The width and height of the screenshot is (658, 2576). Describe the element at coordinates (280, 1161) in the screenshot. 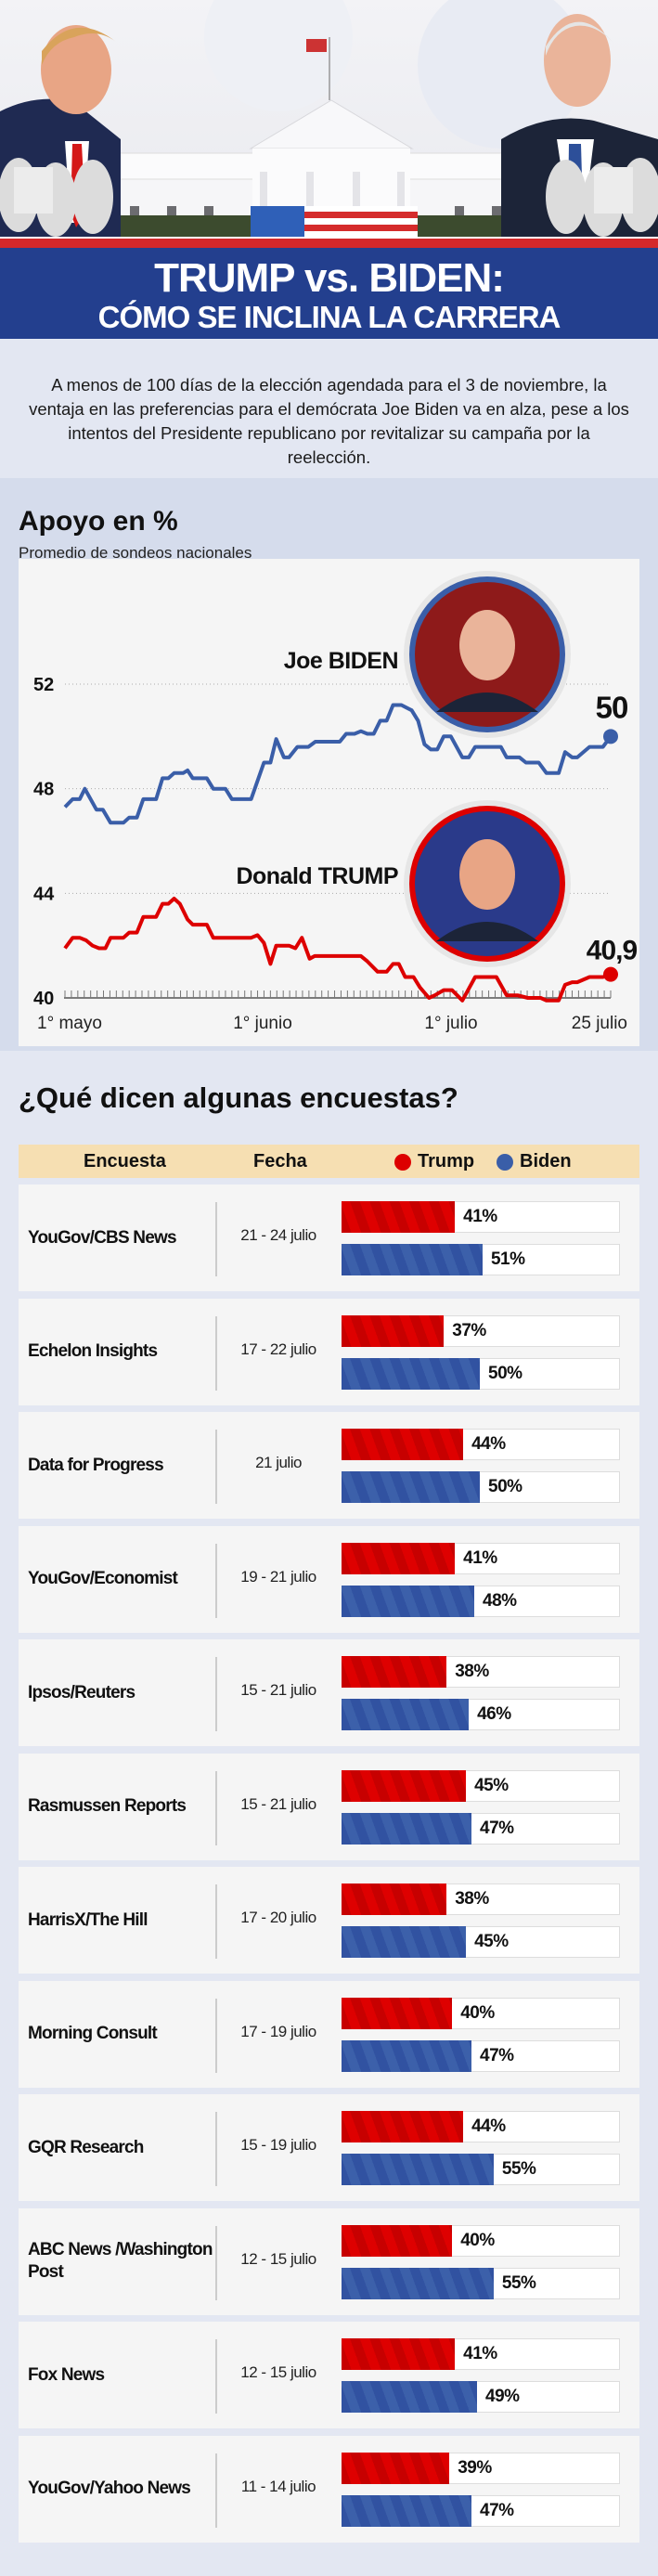

I see `header-date: Fecha` at that location.